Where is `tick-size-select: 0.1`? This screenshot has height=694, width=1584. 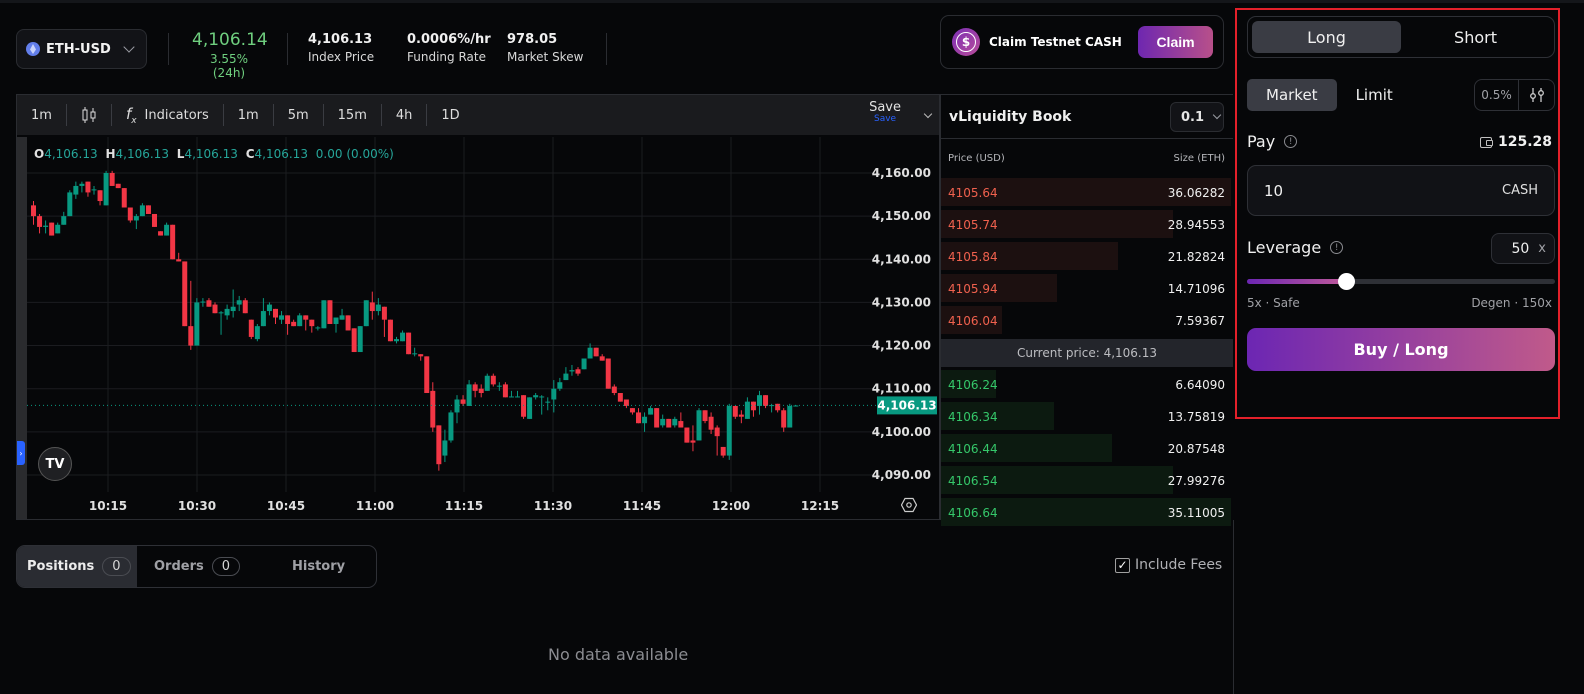 tick-size-select: 0.1 is located at coordinates (1197, 117).